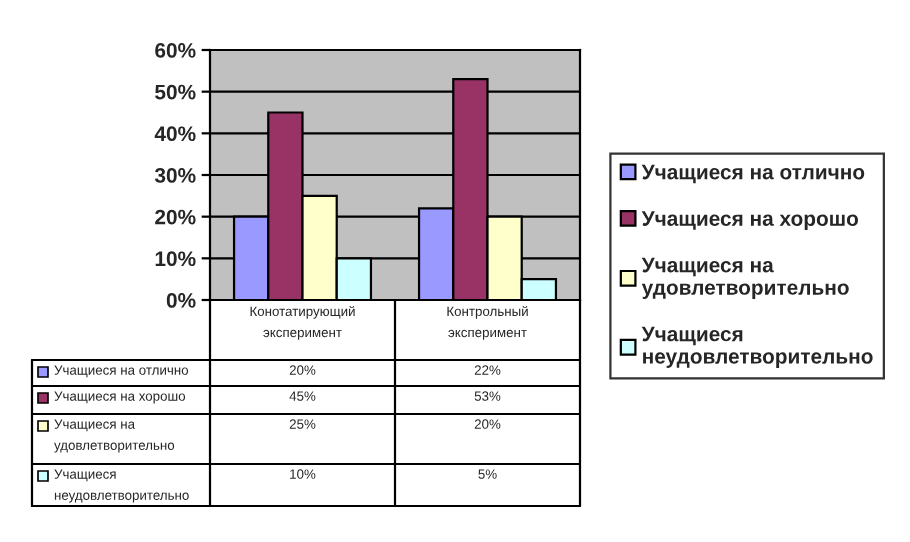 The height and width of the screenshot is (542, 910). I want to click on text: Учащиеся на хорошо, so click(749, 221).